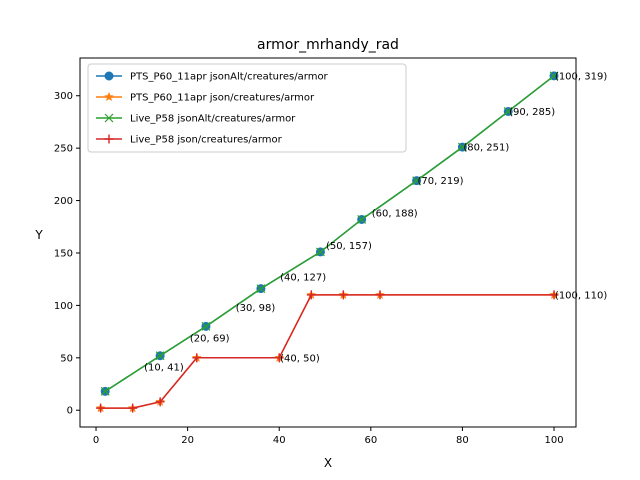 The width and height of the screenshot is (640, 480). I want to click on legend-entry: Live_P58 json/creatures/armor, so click(189, 140).